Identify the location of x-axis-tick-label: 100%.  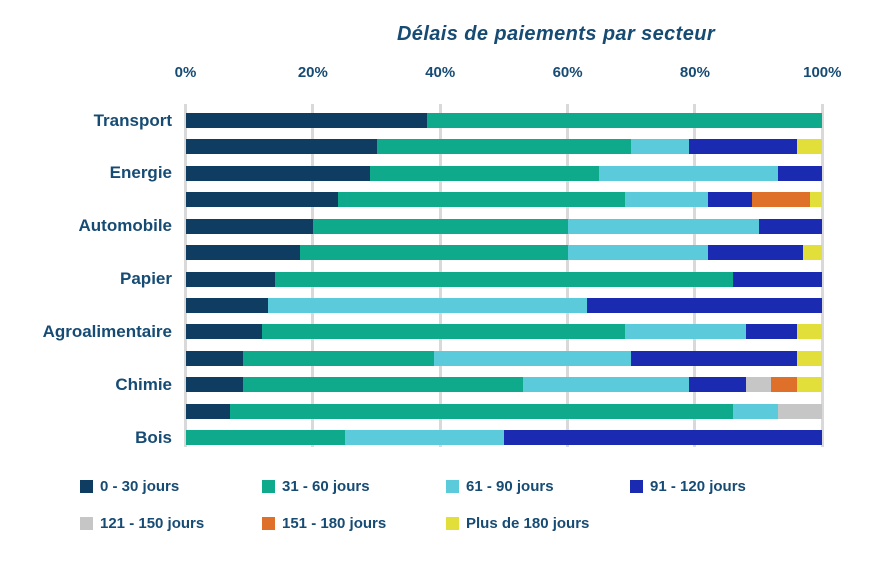
(822, 72).